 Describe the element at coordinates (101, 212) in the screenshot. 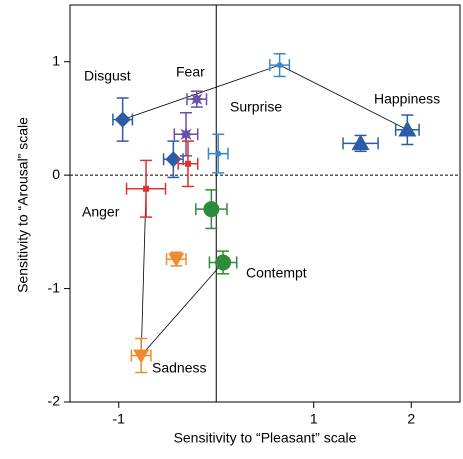

I see `annotation: Anger` at that location.